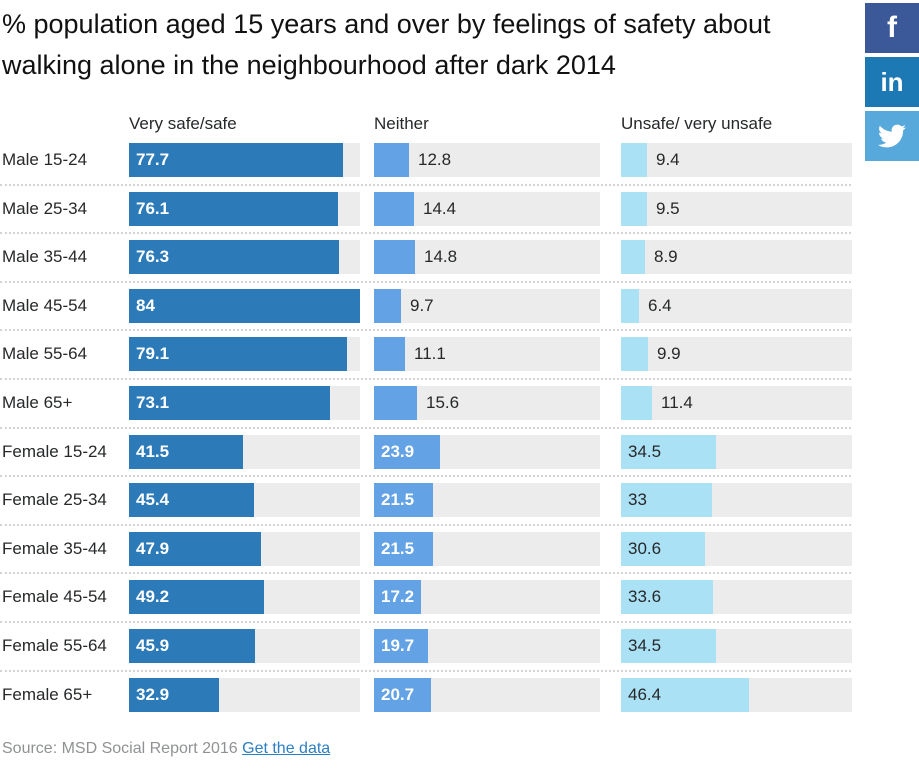 The height and width of the screenshot is (768, 919). I want to click on column-header-neither: Neither, so click(401, 123).